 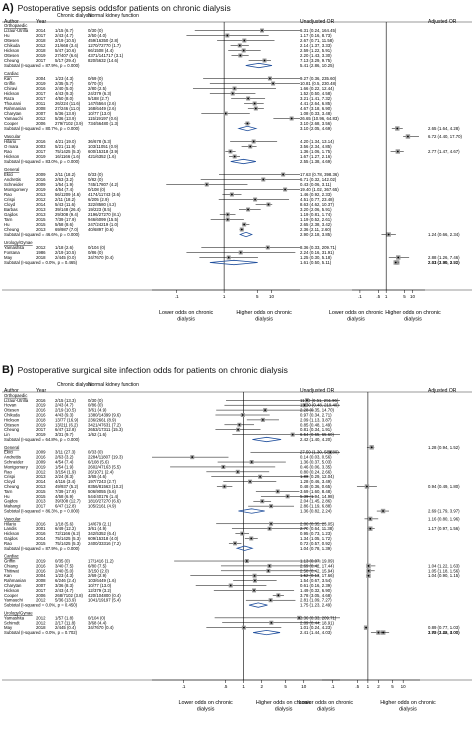 What do you see at coordinates (8, 491) in the screenshot?
I see `study-author: Tarn` at bounding box center [8, 491].